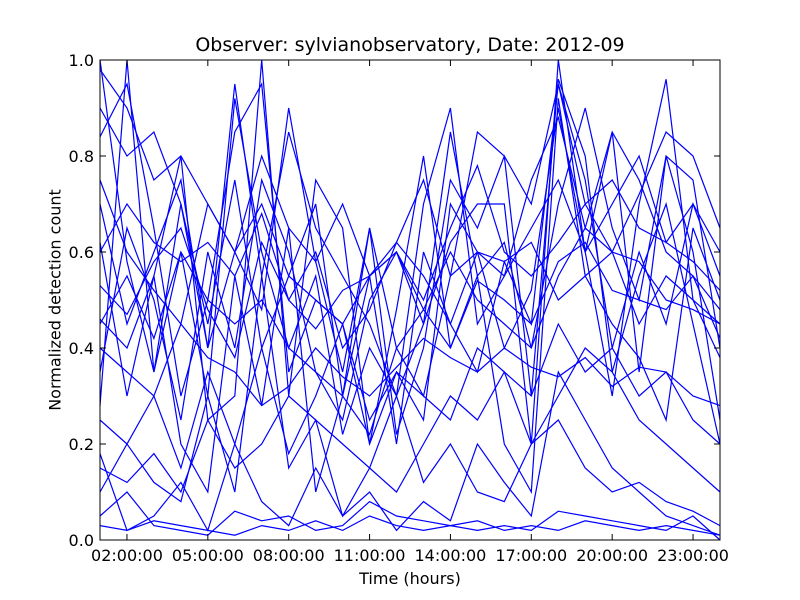  Describe the element at coordinates (451, 555) in the screenshot. I see `x-tick-label: 14:00:00` at that location.